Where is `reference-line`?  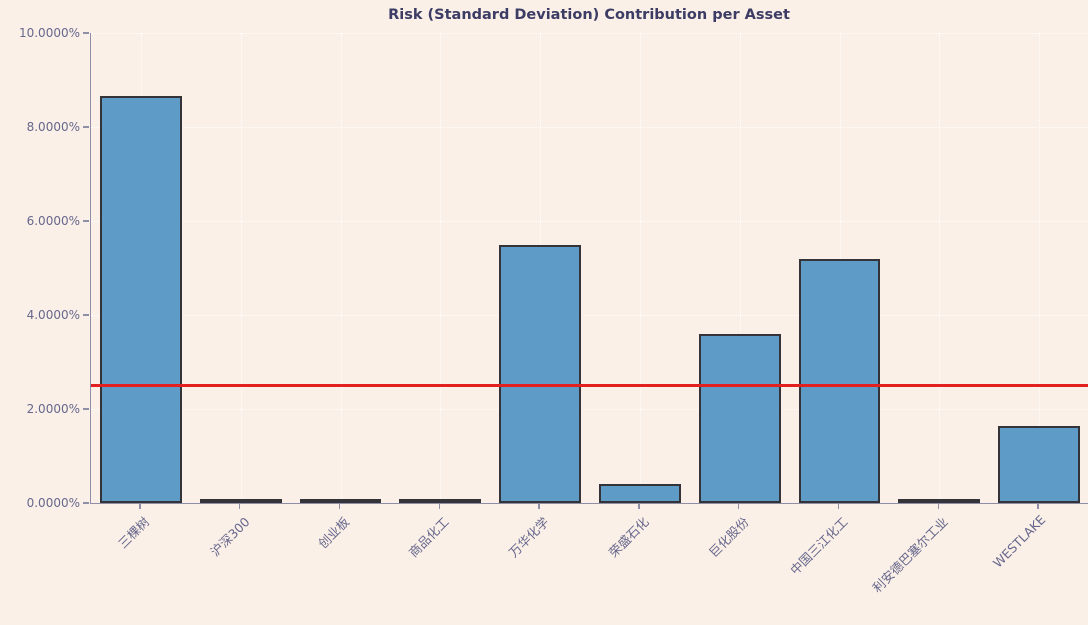
reference-line is located at coordinates (589, 385).